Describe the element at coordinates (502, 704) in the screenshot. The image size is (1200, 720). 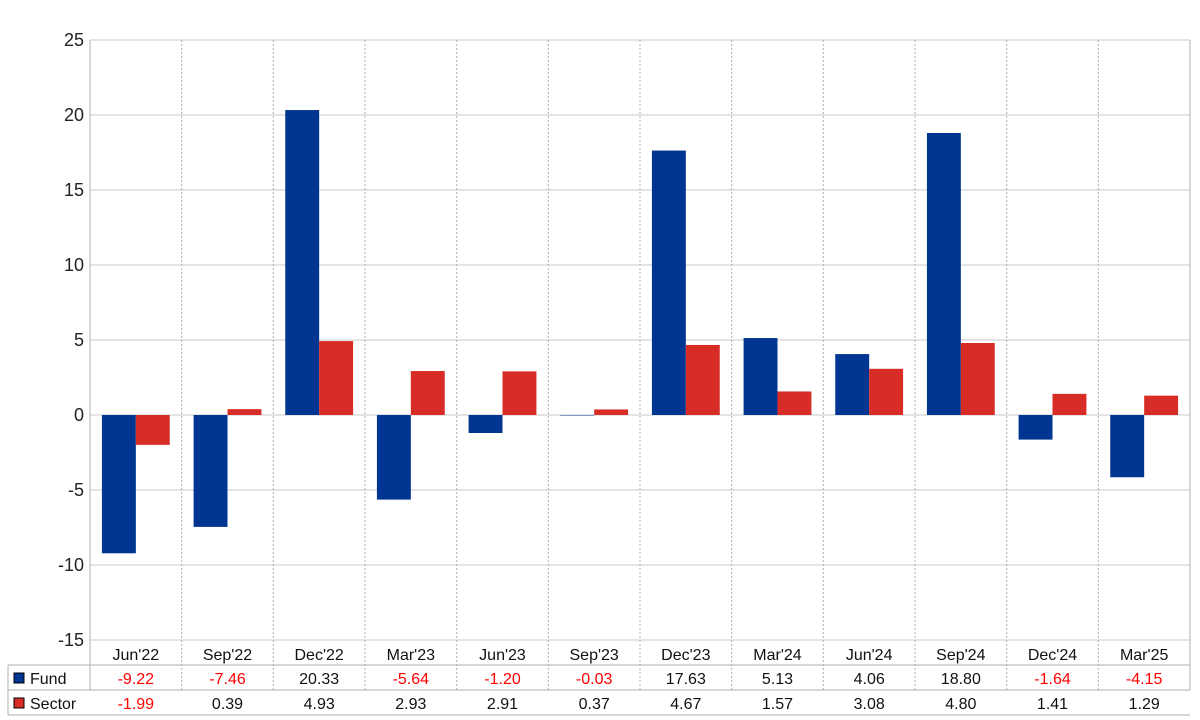
I see `data-label-sector: 2.91` at that location.